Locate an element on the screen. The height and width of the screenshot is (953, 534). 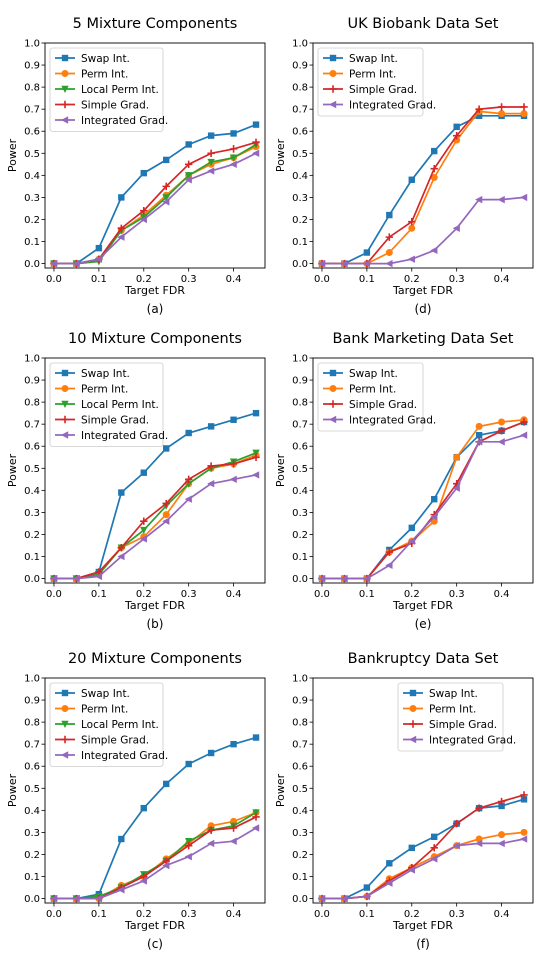
y-tick-label: 0.8 is located at coordinates (32, 723).